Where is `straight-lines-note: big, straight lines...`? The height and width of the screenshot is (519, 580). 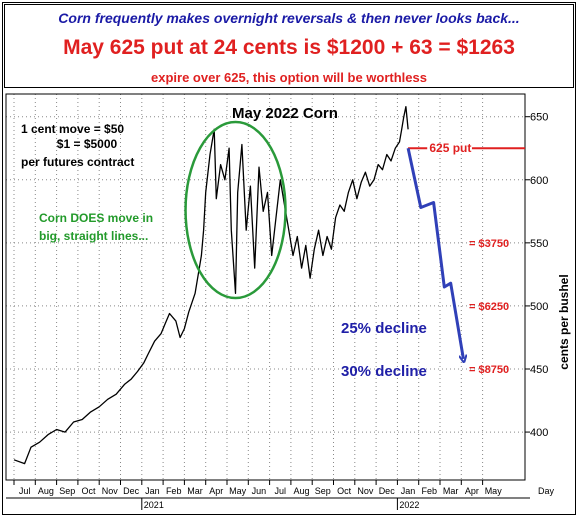
straight-lines-note: big, straight lines... is located at coordinates (93, 236).